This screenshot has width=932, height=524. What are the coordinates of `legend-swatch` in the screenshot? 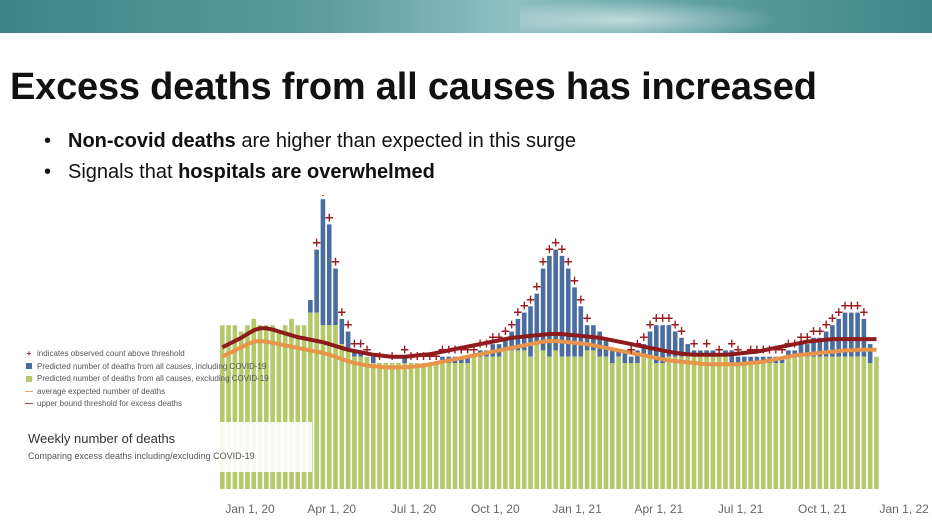 It's located at (29, 366).